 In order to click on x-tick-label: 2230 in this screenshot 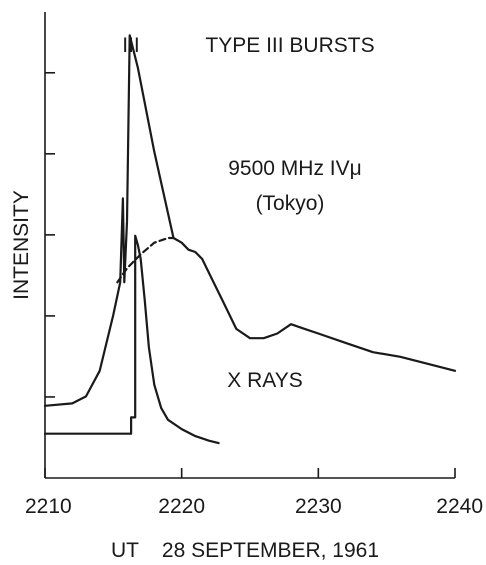, I will do `click(318, 506)`.